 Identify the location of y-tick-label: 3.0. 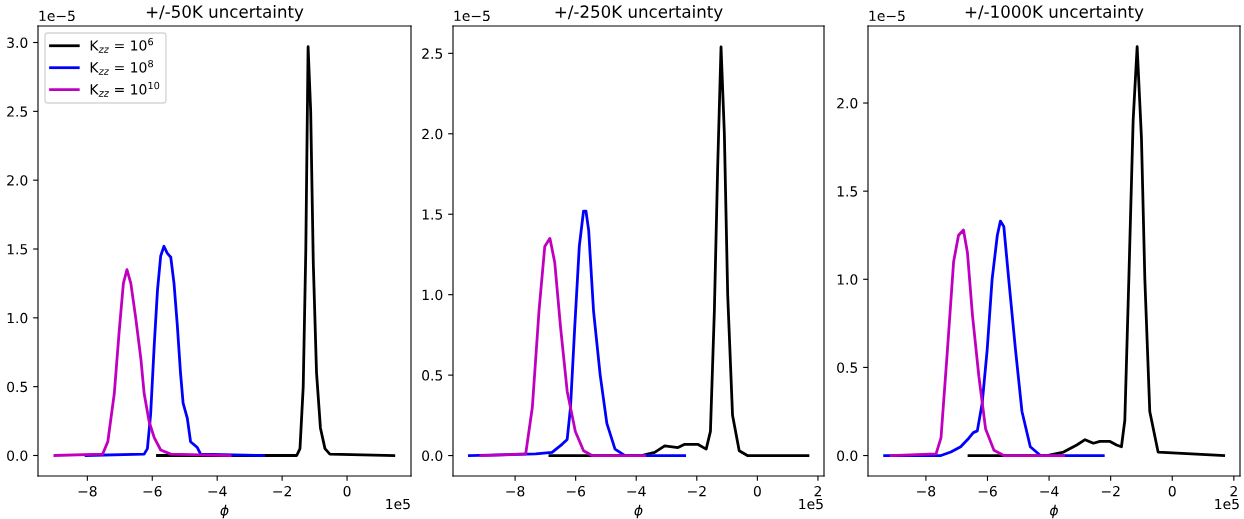
(17, 42).